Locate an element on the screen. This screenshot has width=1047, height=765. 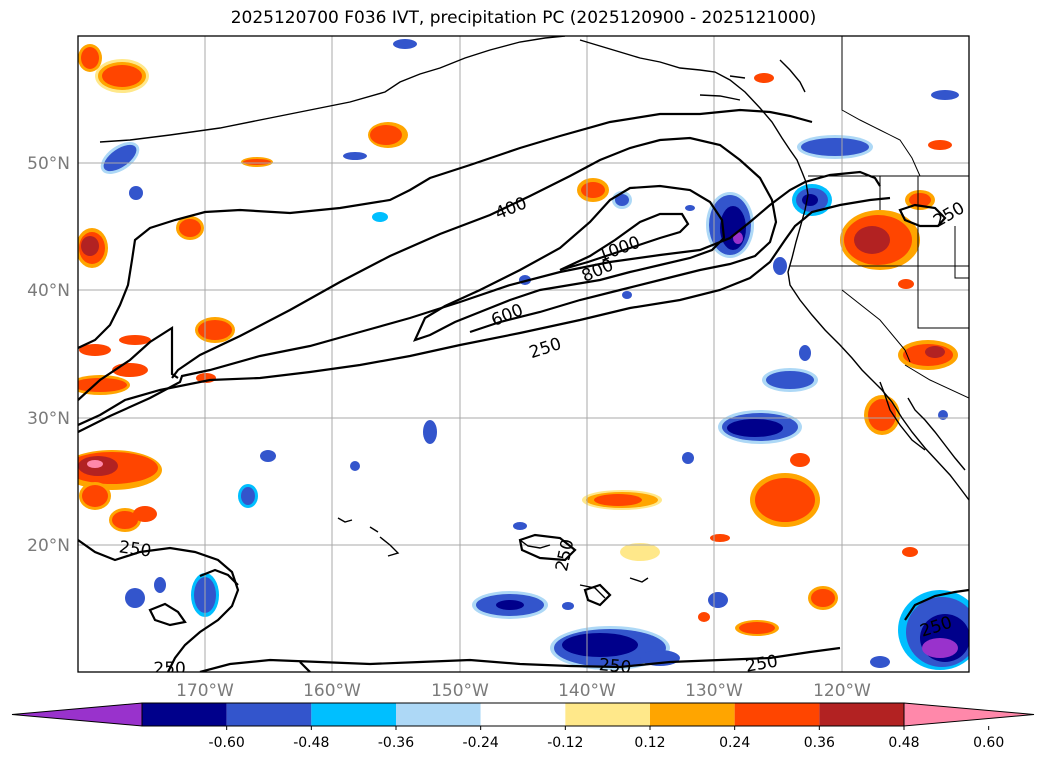
ivt-contour-250-bottom-edge is located at coordinates (520, 659).